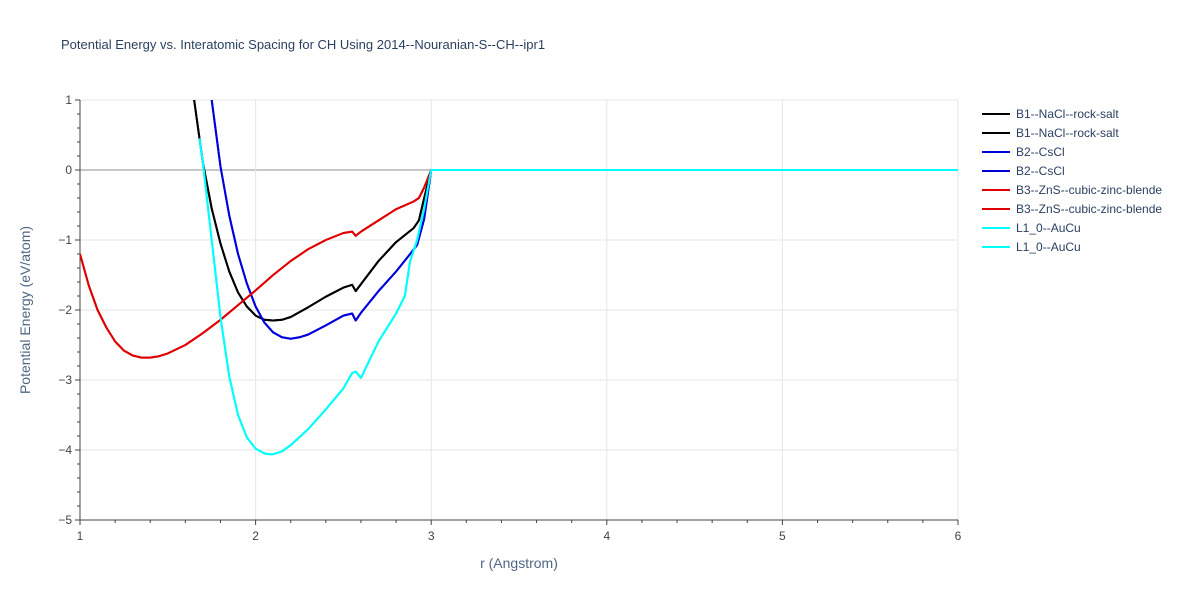 The height and width of the screenshot is (605, 1200). I want to click on x-tick-label: 1, so click(80, 536).